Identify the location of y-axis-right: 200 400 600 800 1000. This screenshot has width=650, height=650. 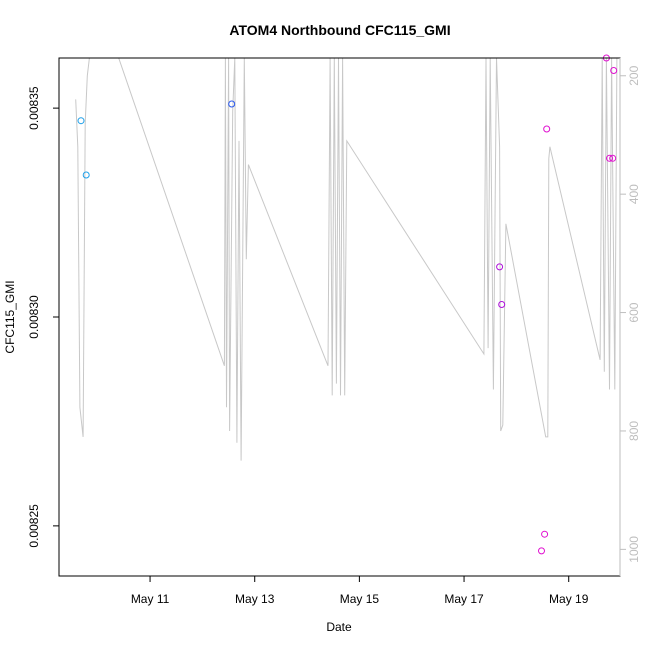
(630, 317).